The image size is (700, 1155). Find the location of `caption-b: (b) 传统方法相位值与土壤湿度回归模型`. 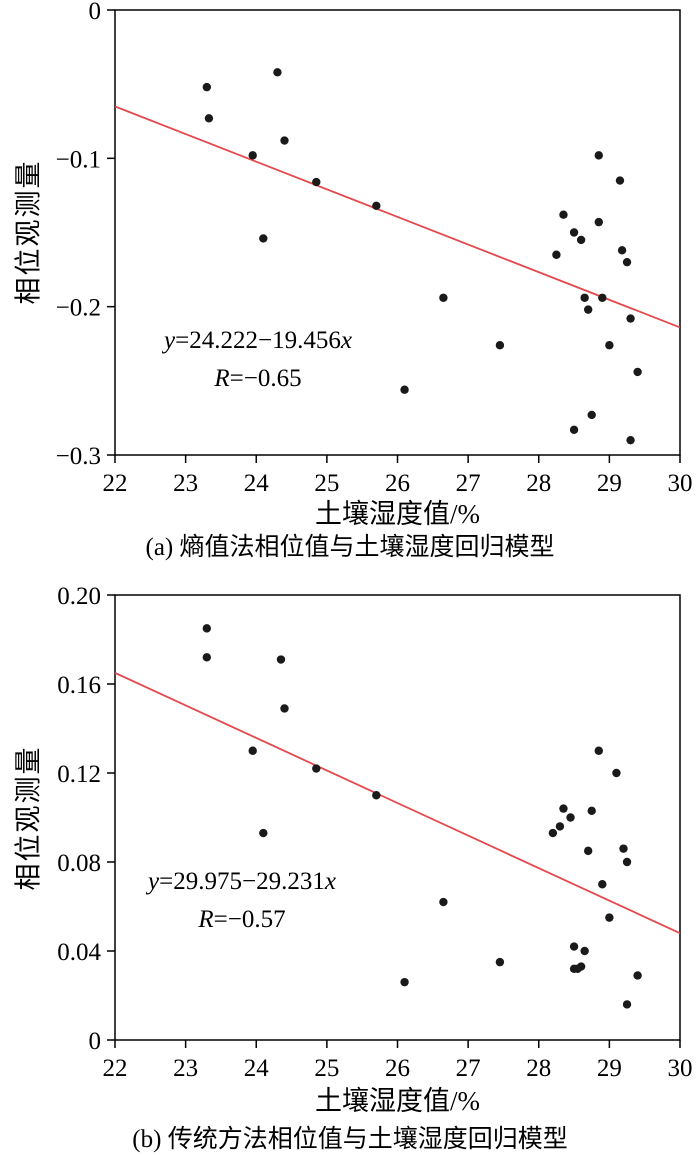

caption-b: (b) 传统方法相位值与土壤湿度回归模型 is located at coordinates (350, 1139).